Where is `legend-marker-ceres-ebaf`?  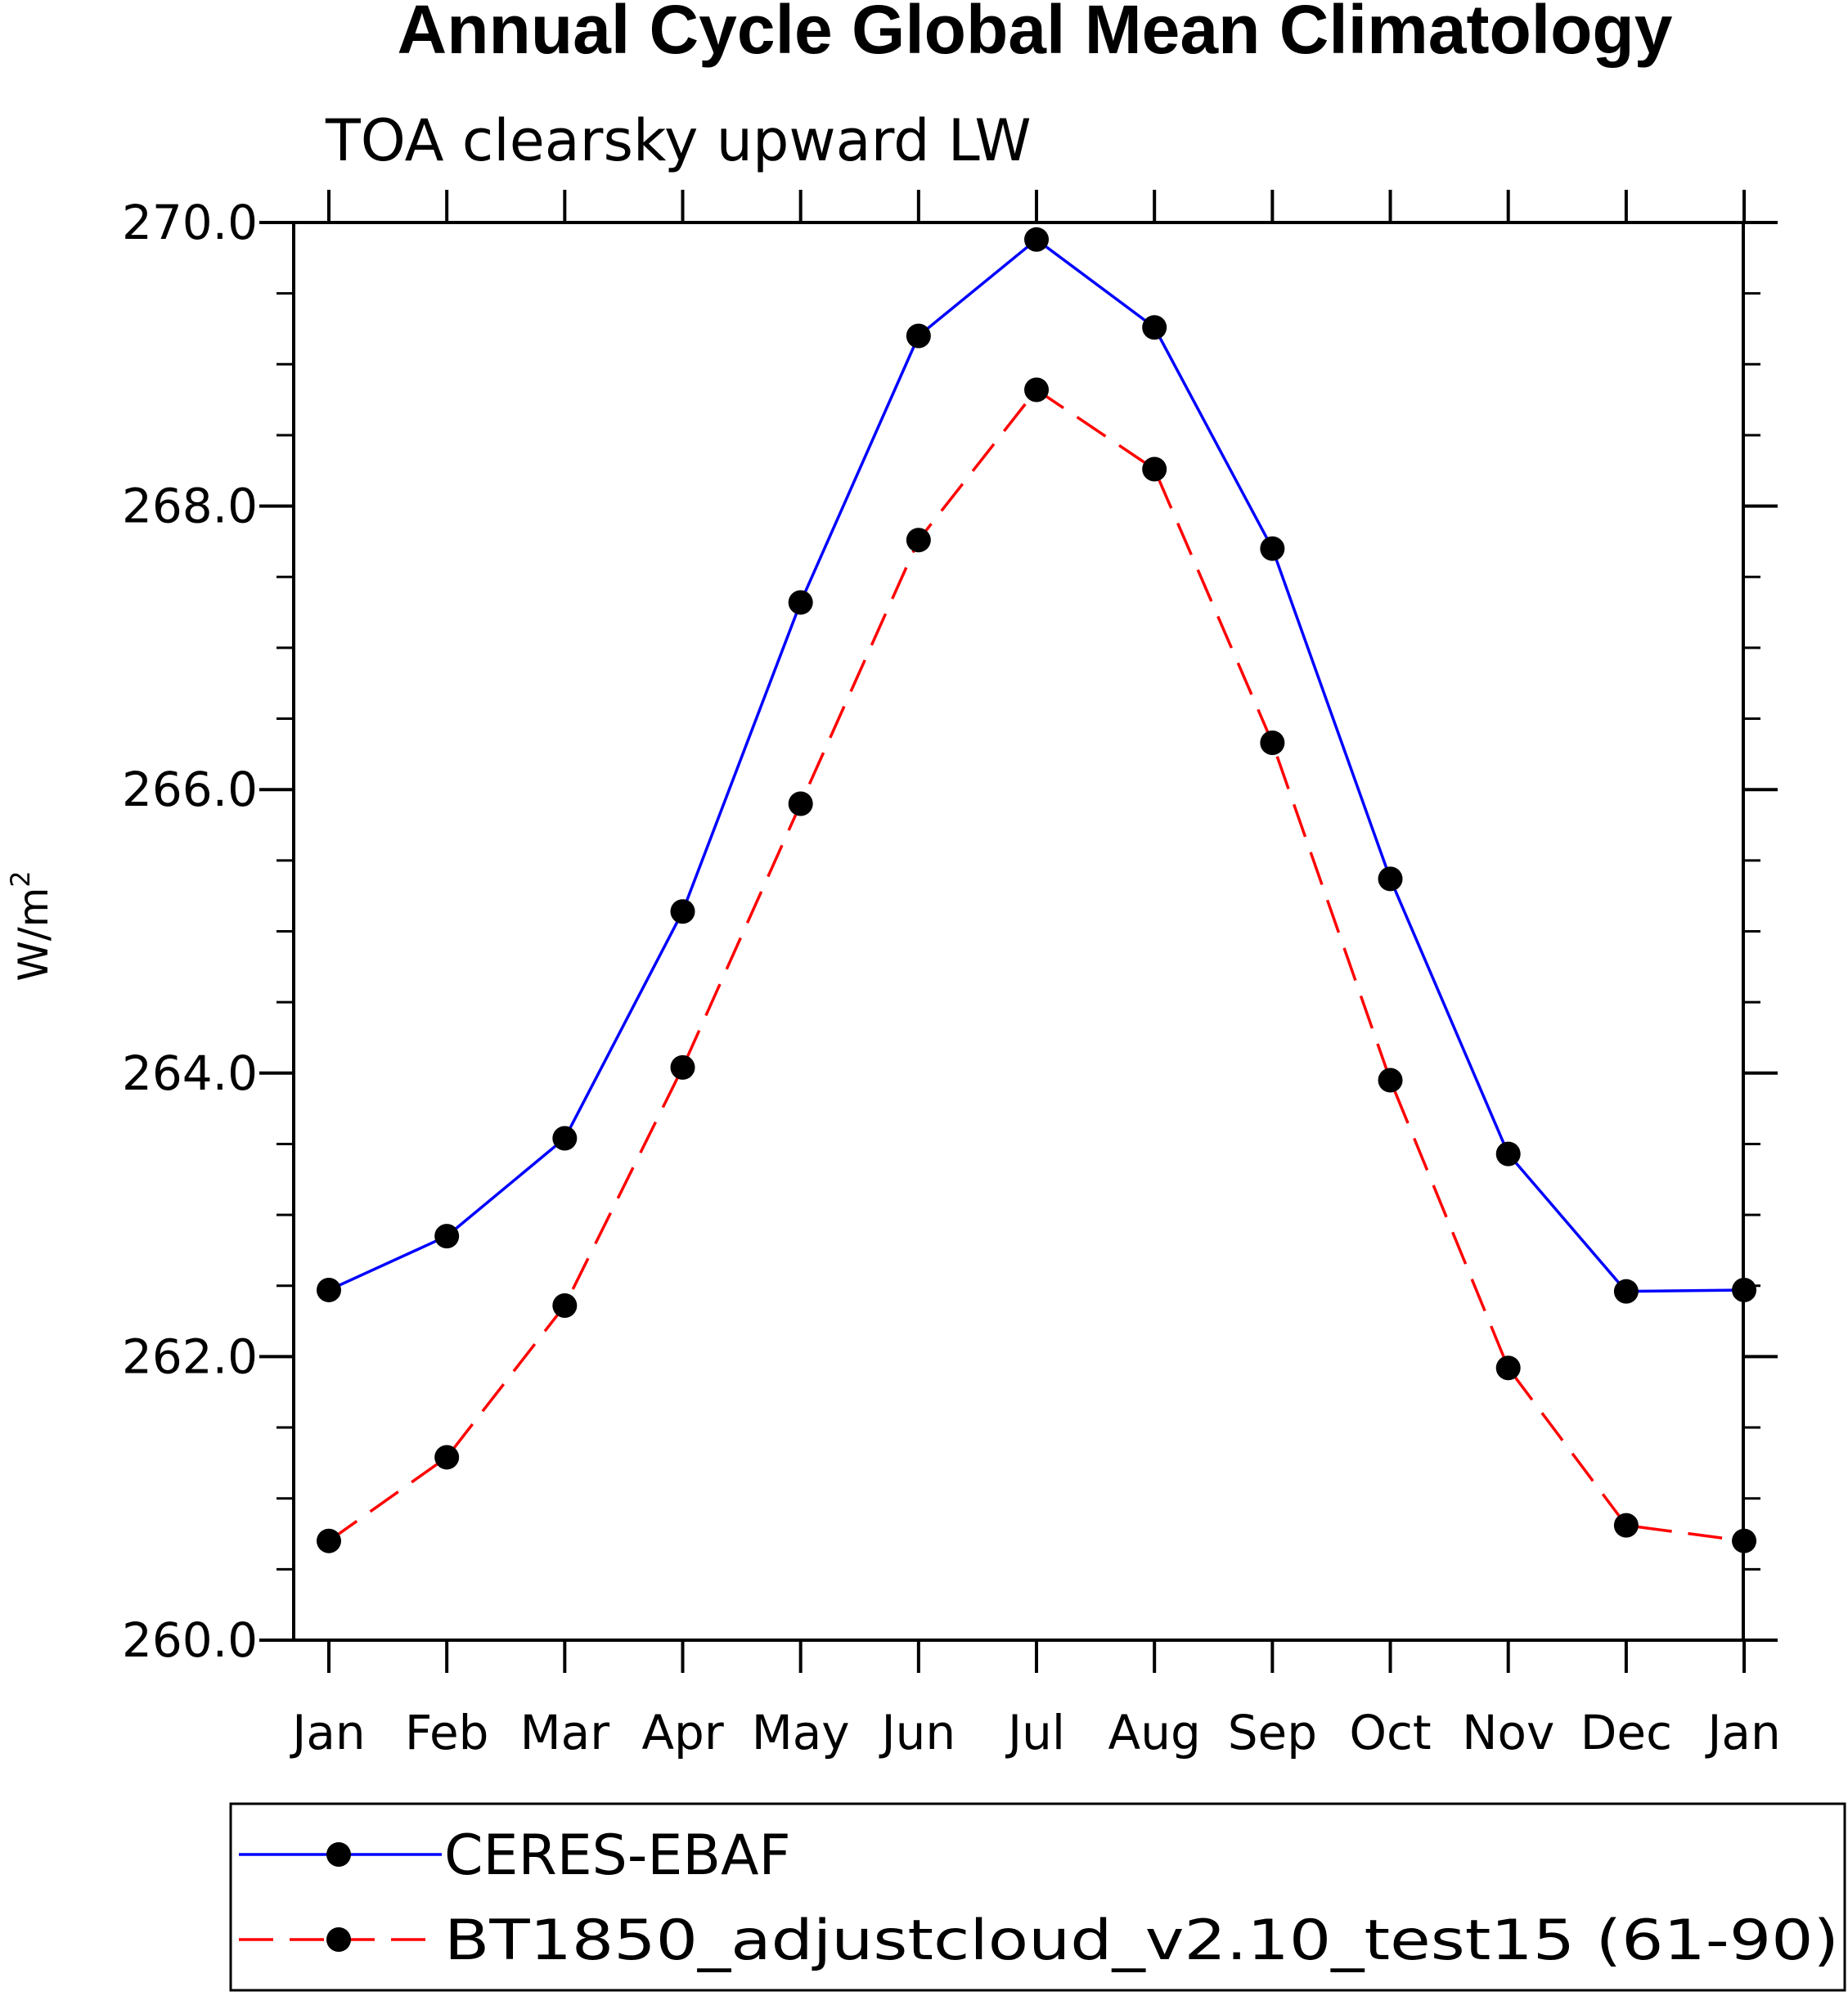
legend-marker-ceres-ebaf is located at coordinates (338, 1854).